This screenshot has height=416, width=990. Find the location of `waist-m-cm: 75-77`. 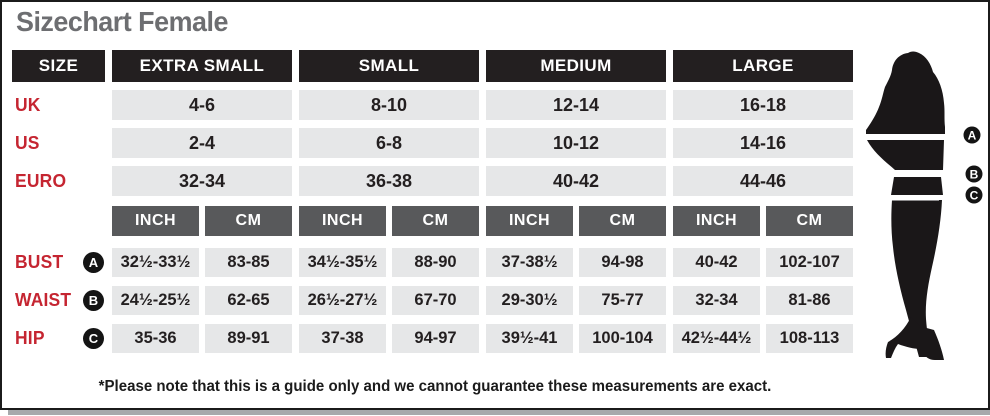

waist-m-cm: 75-77 is located at coordinates (622, 300).